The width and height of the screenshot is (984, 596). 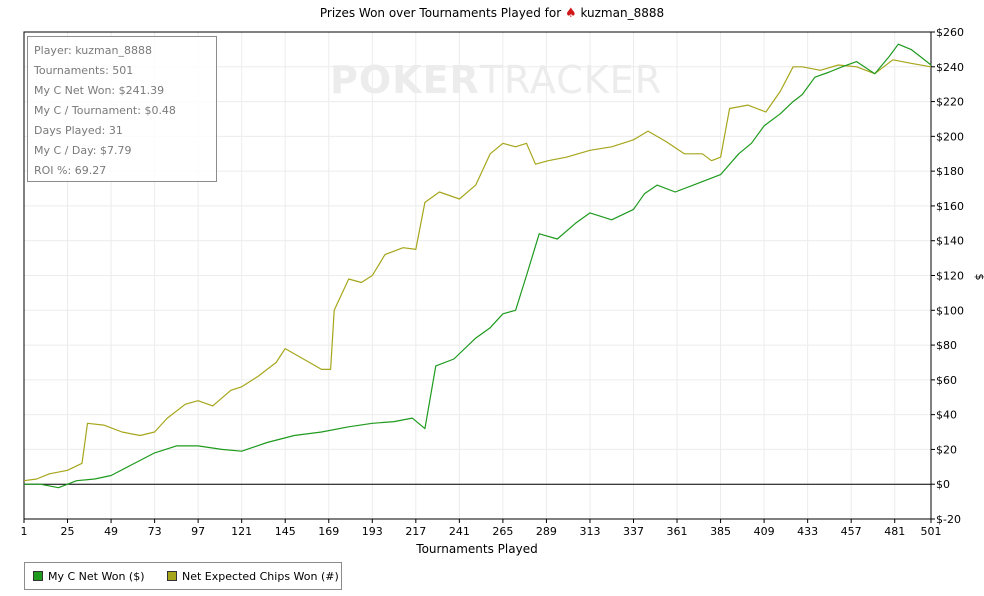 I want to click on legend-label: My C Net Won ($), so click(x=96, y=576).